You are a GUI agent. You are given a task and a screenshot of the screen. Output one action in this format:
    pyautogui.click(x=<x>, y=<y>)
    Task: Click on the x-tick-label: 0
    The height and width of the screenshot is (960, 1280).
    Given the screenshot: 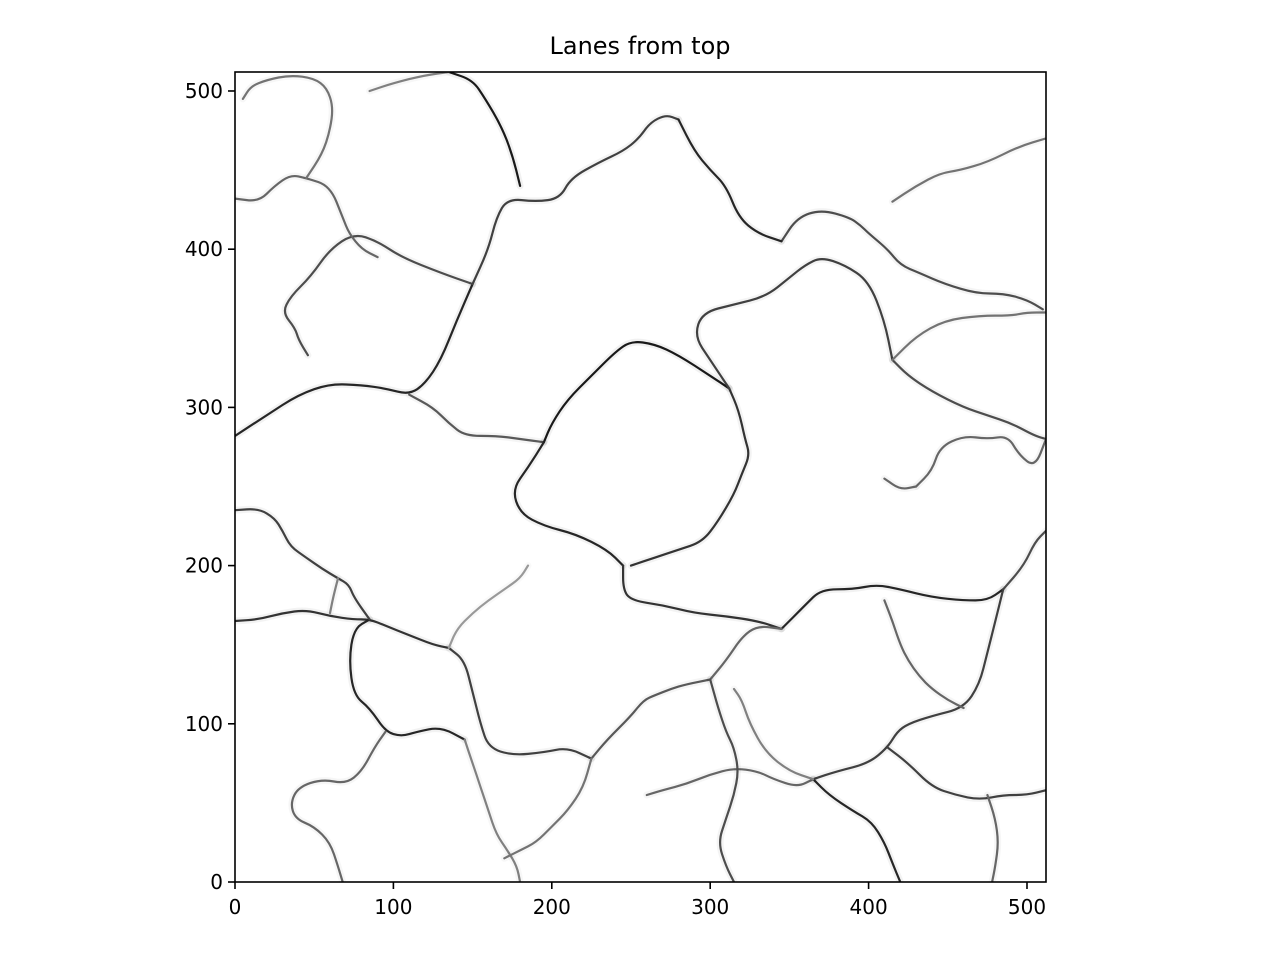 What is the action you would take?
    pyautogui.click(x=235, y=907)
    